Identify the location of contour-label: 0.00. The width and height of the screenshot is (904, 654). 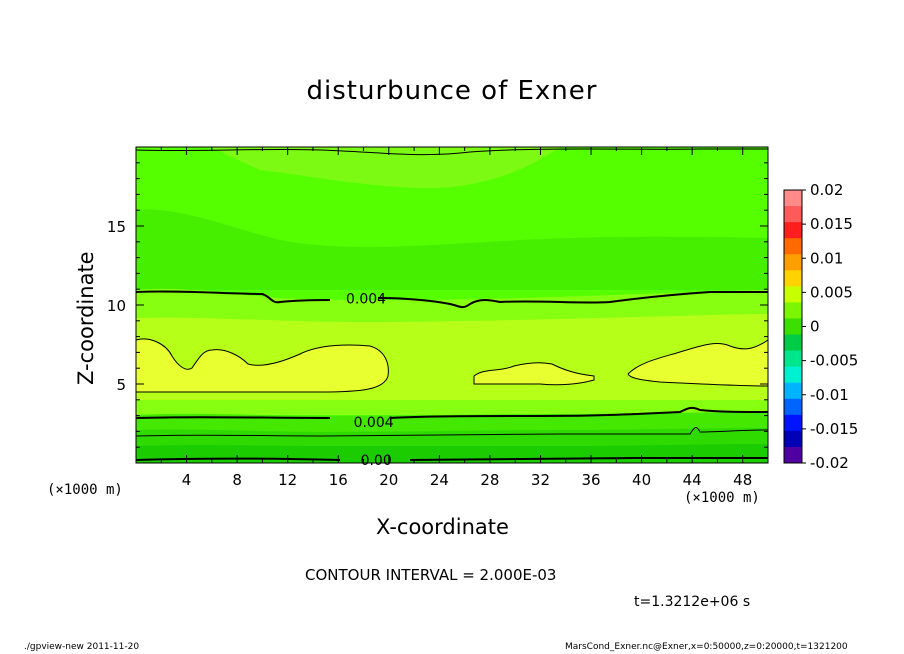
(376, 461).